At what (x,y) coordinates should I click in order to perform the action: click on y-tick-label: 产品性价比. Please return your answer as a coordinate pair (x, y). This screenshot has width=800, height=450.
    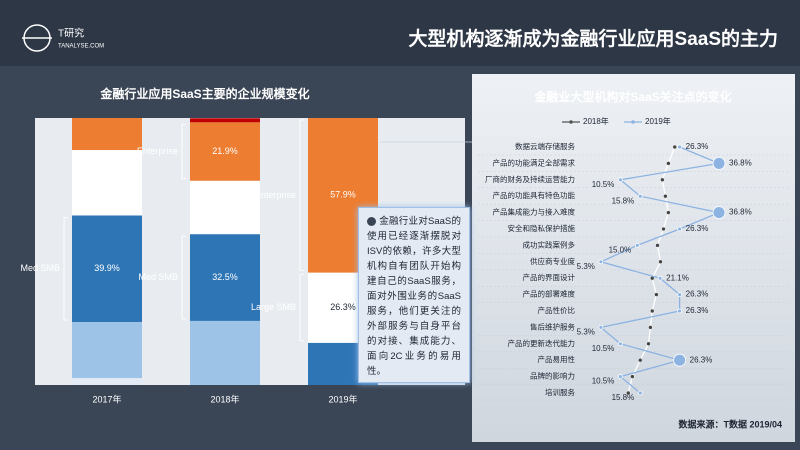
    Looking at the image, I should click on (557, 310).